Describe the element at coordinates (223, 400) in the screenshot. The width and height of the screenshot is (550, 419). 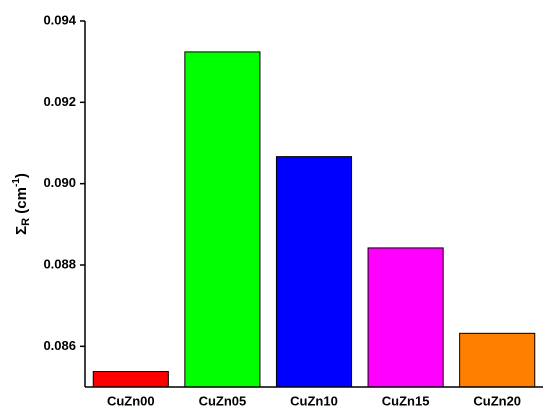
I see `x-tick-label: CuZn05` at that location.